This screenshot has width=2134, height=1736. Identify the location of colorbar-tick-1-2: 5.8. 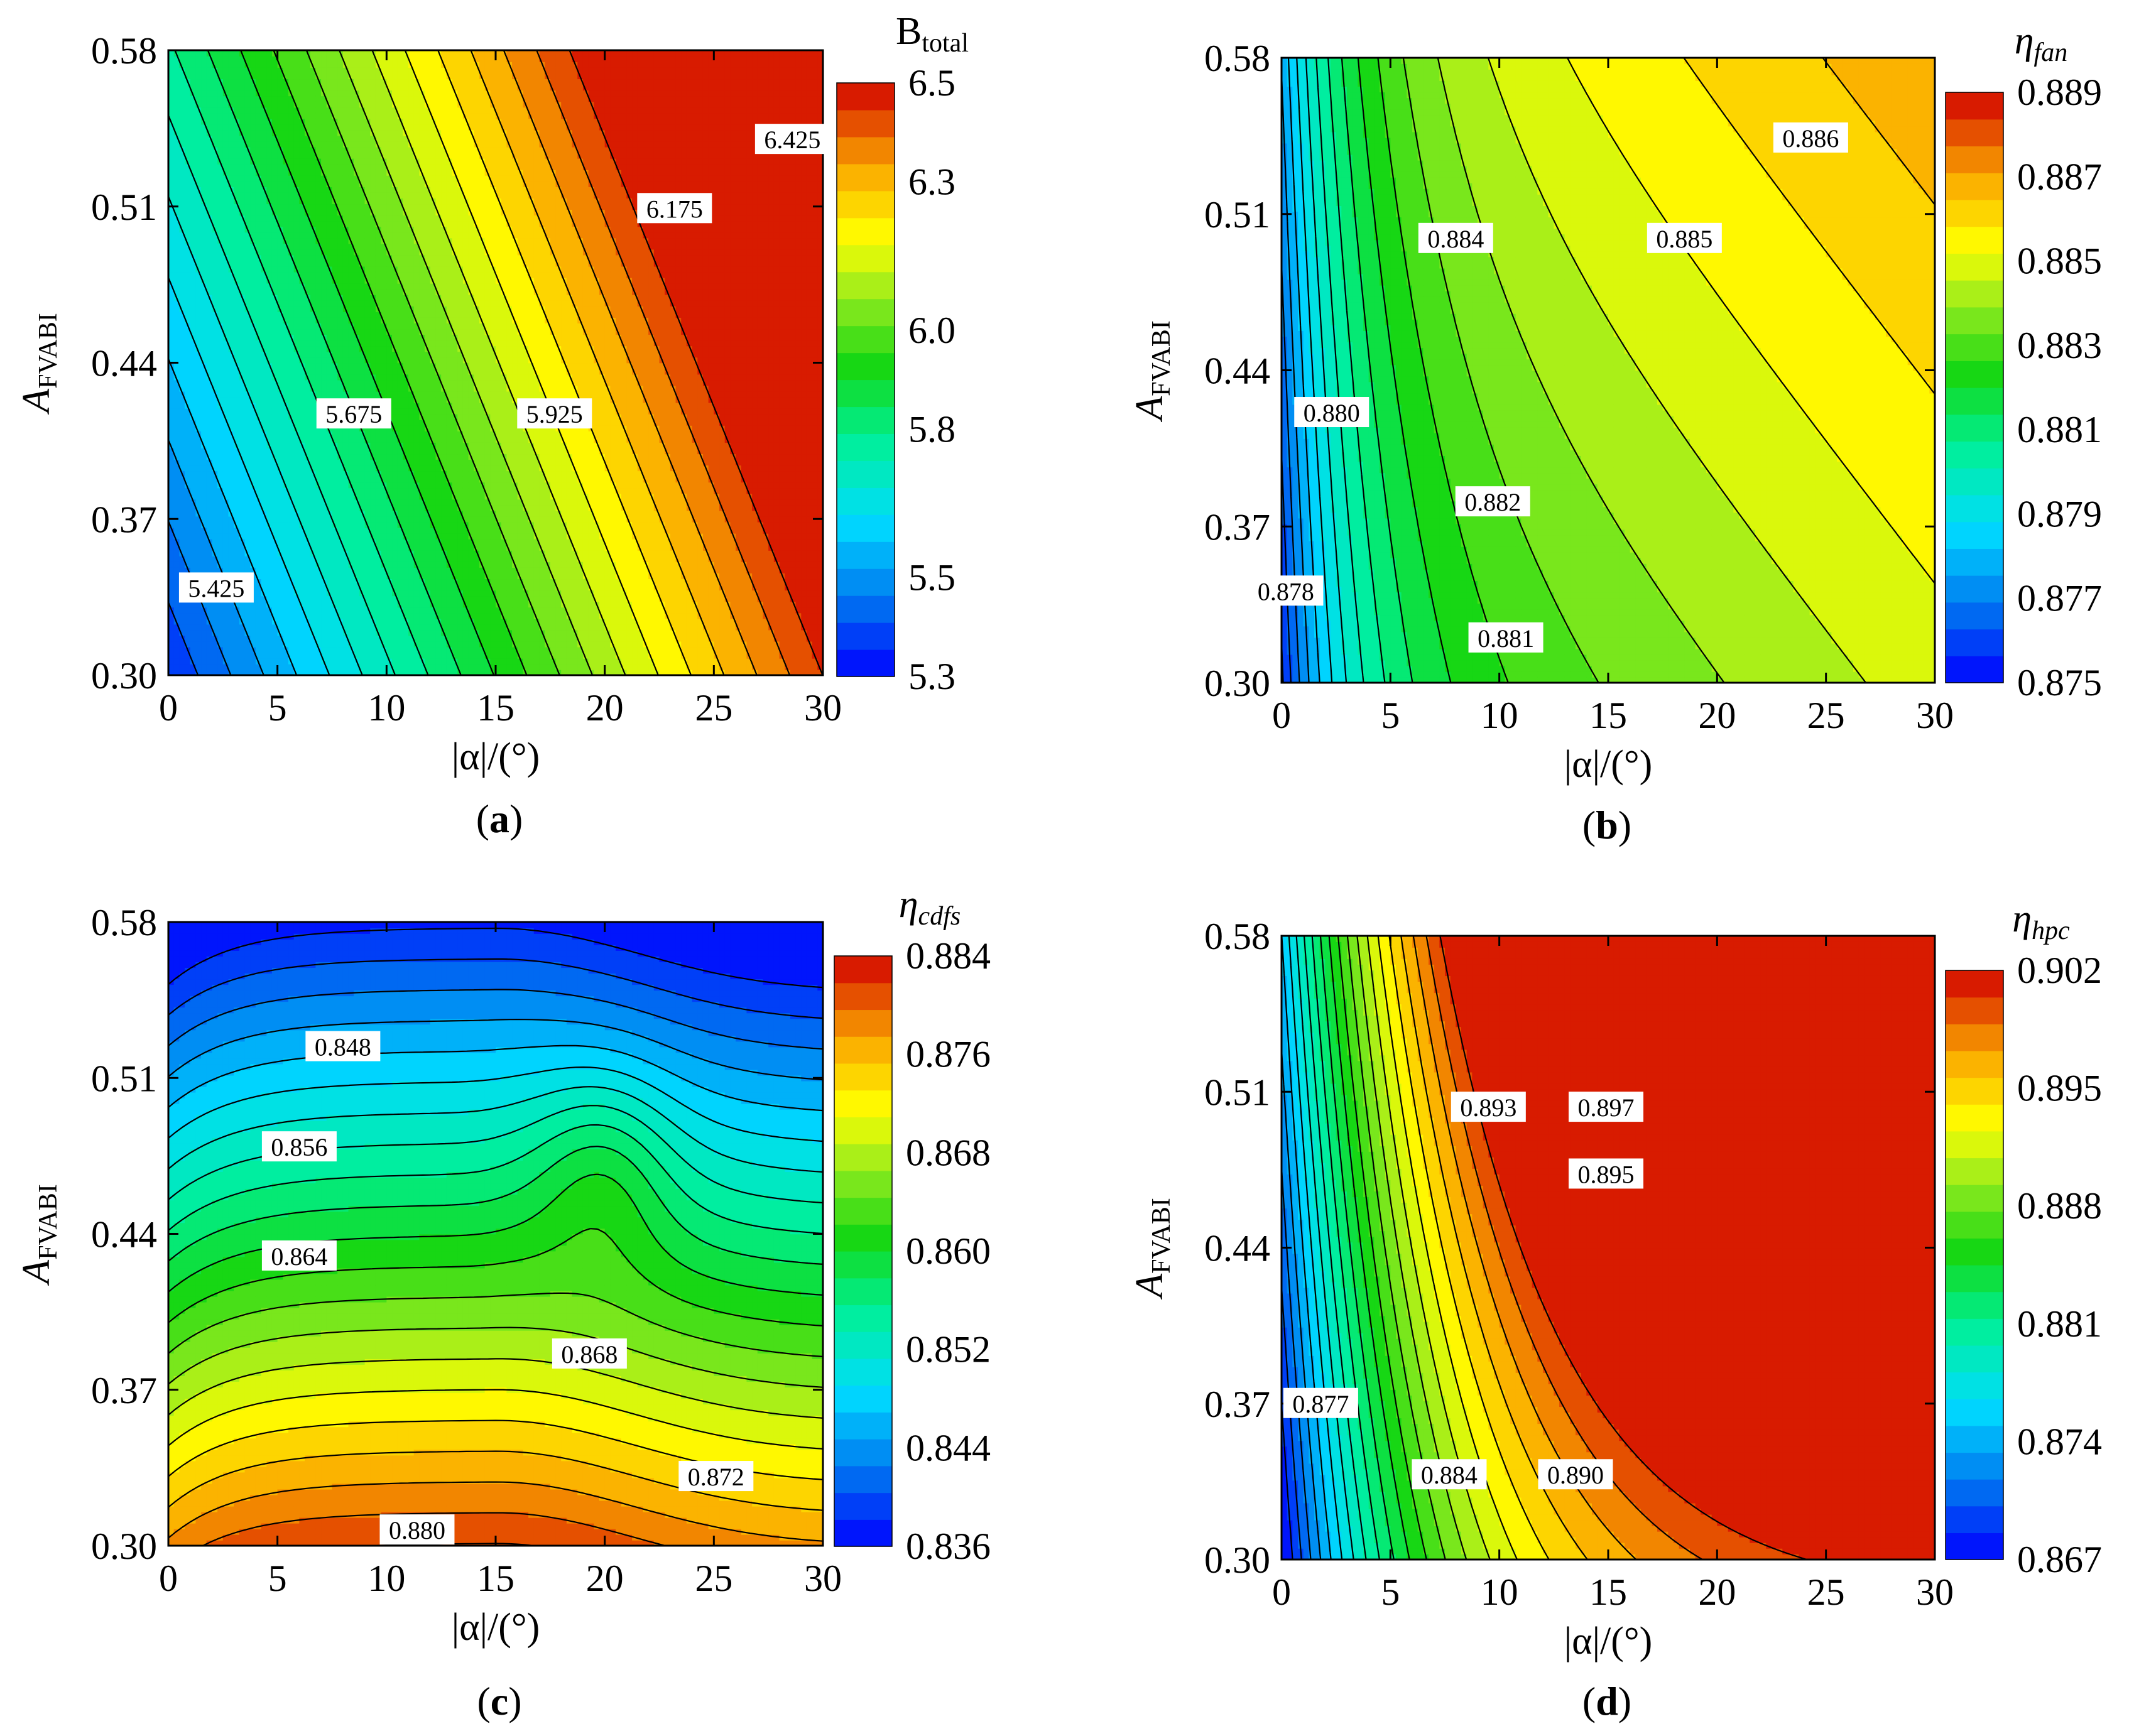
(931, 429).